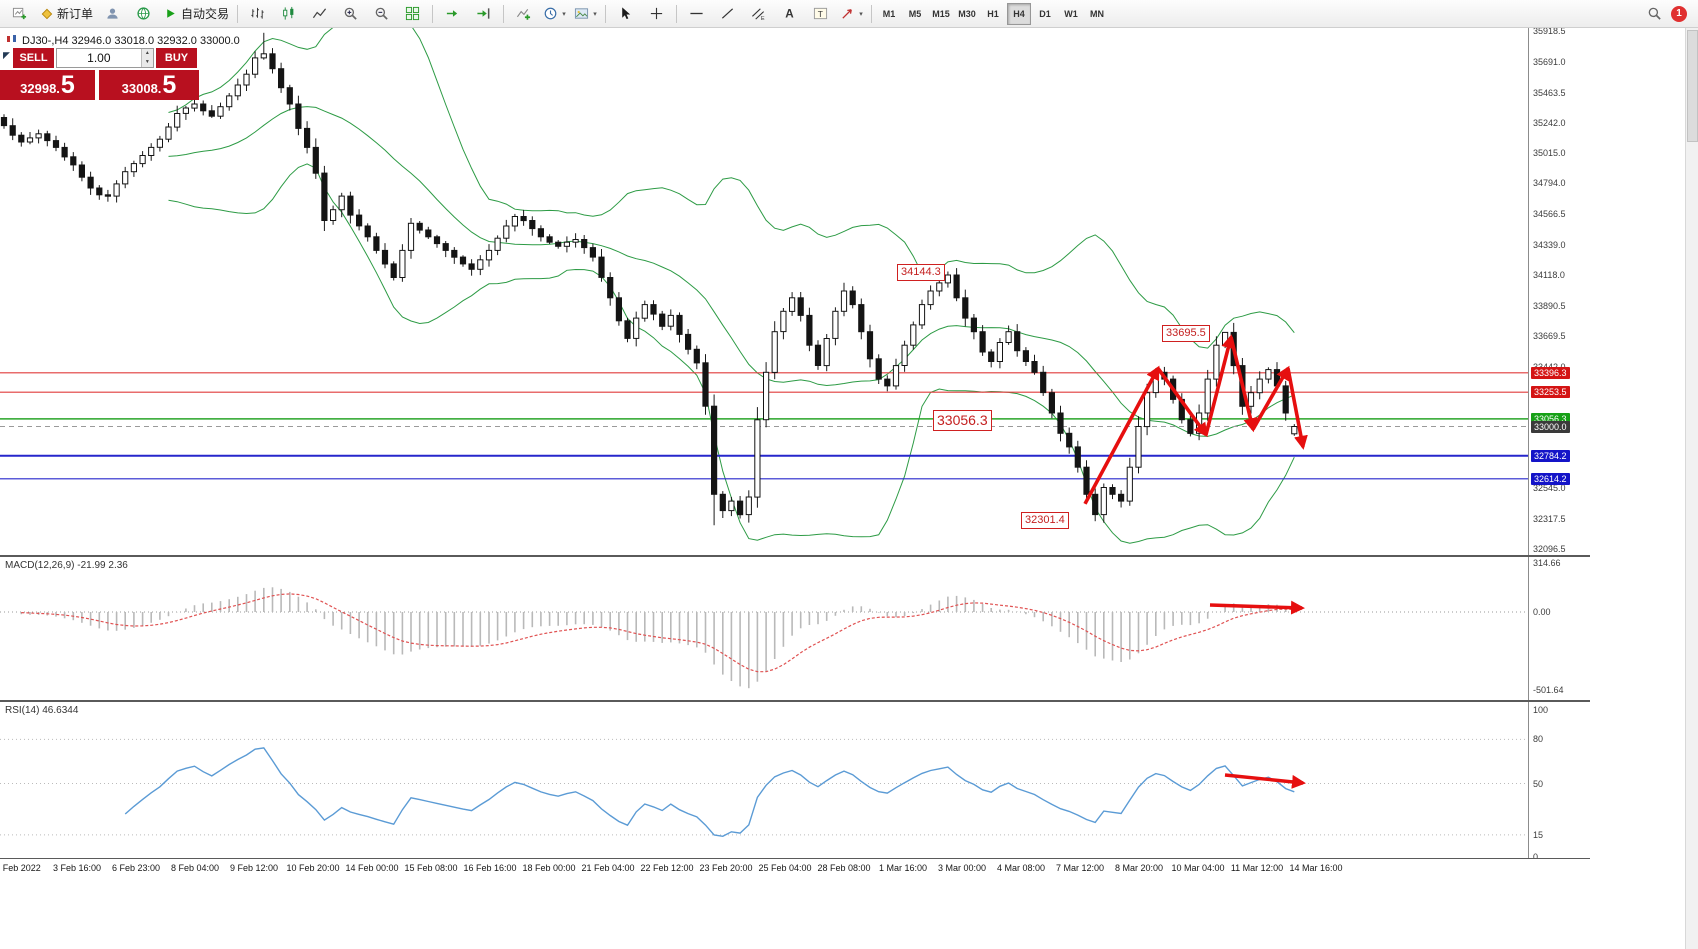  I want to click on time-label: 10 Feb 20:00, so click(313, 868).